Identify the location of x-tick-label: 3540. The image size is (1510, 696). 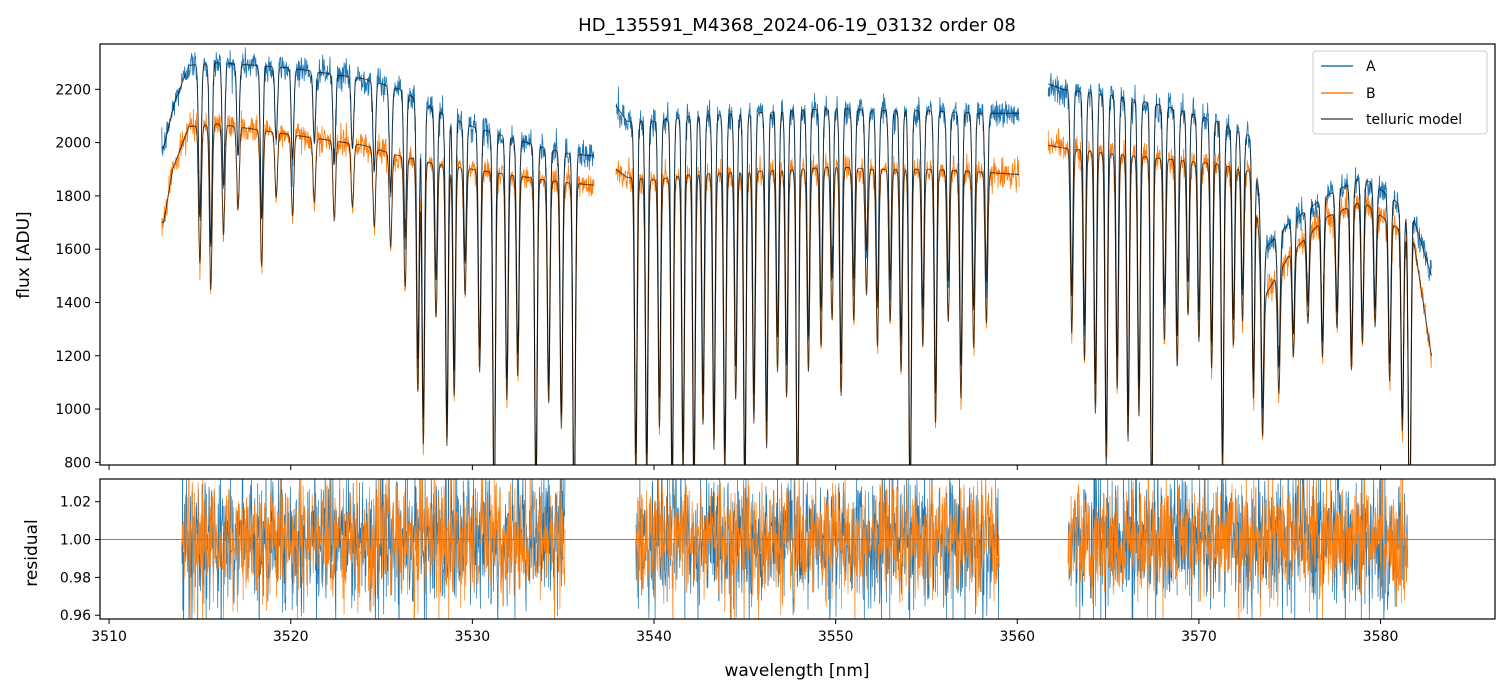
(654, 637).